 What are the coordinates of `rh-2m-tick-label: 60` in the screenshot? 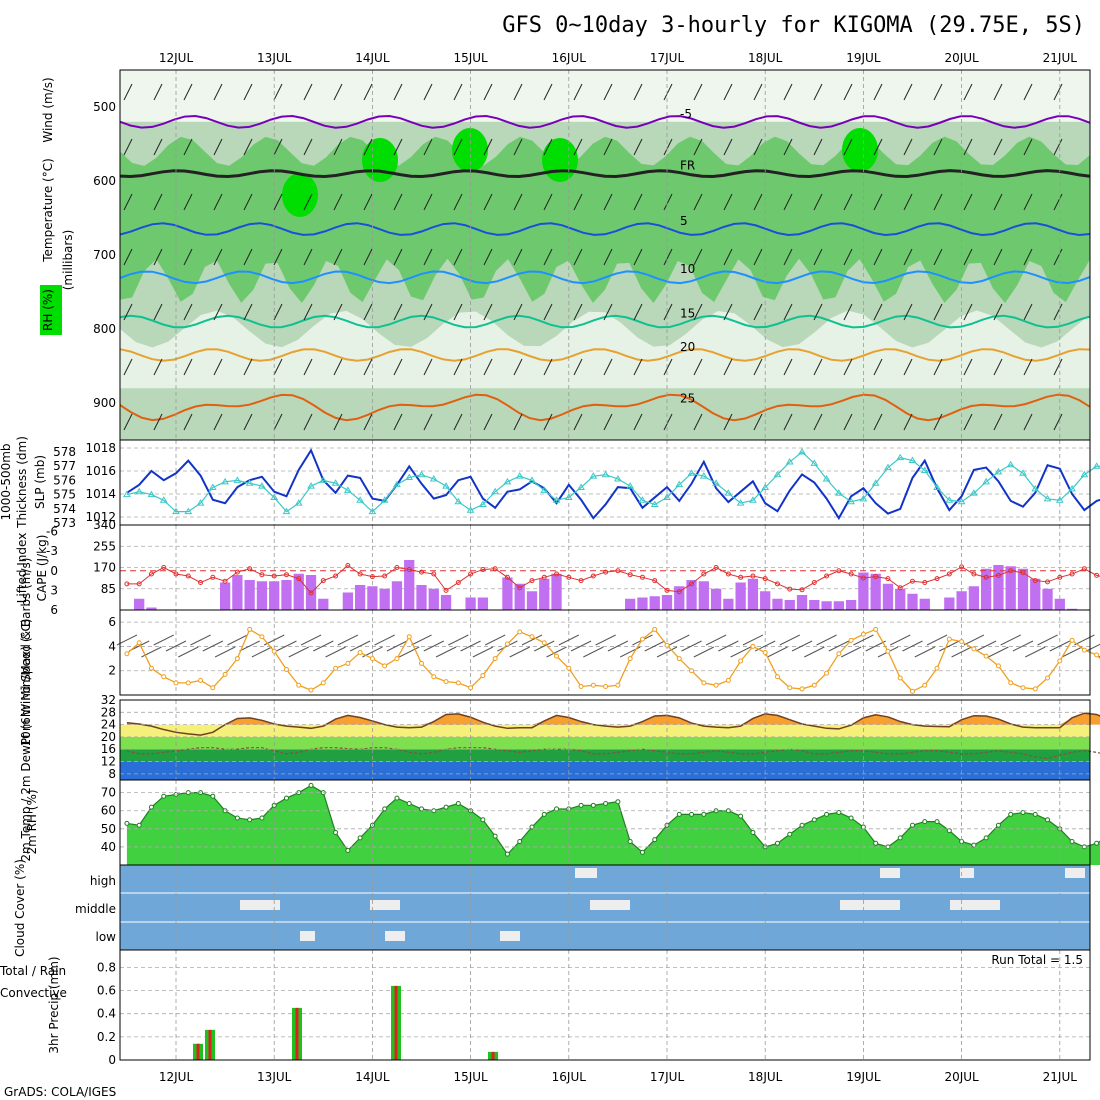 It's located at (108, 811).